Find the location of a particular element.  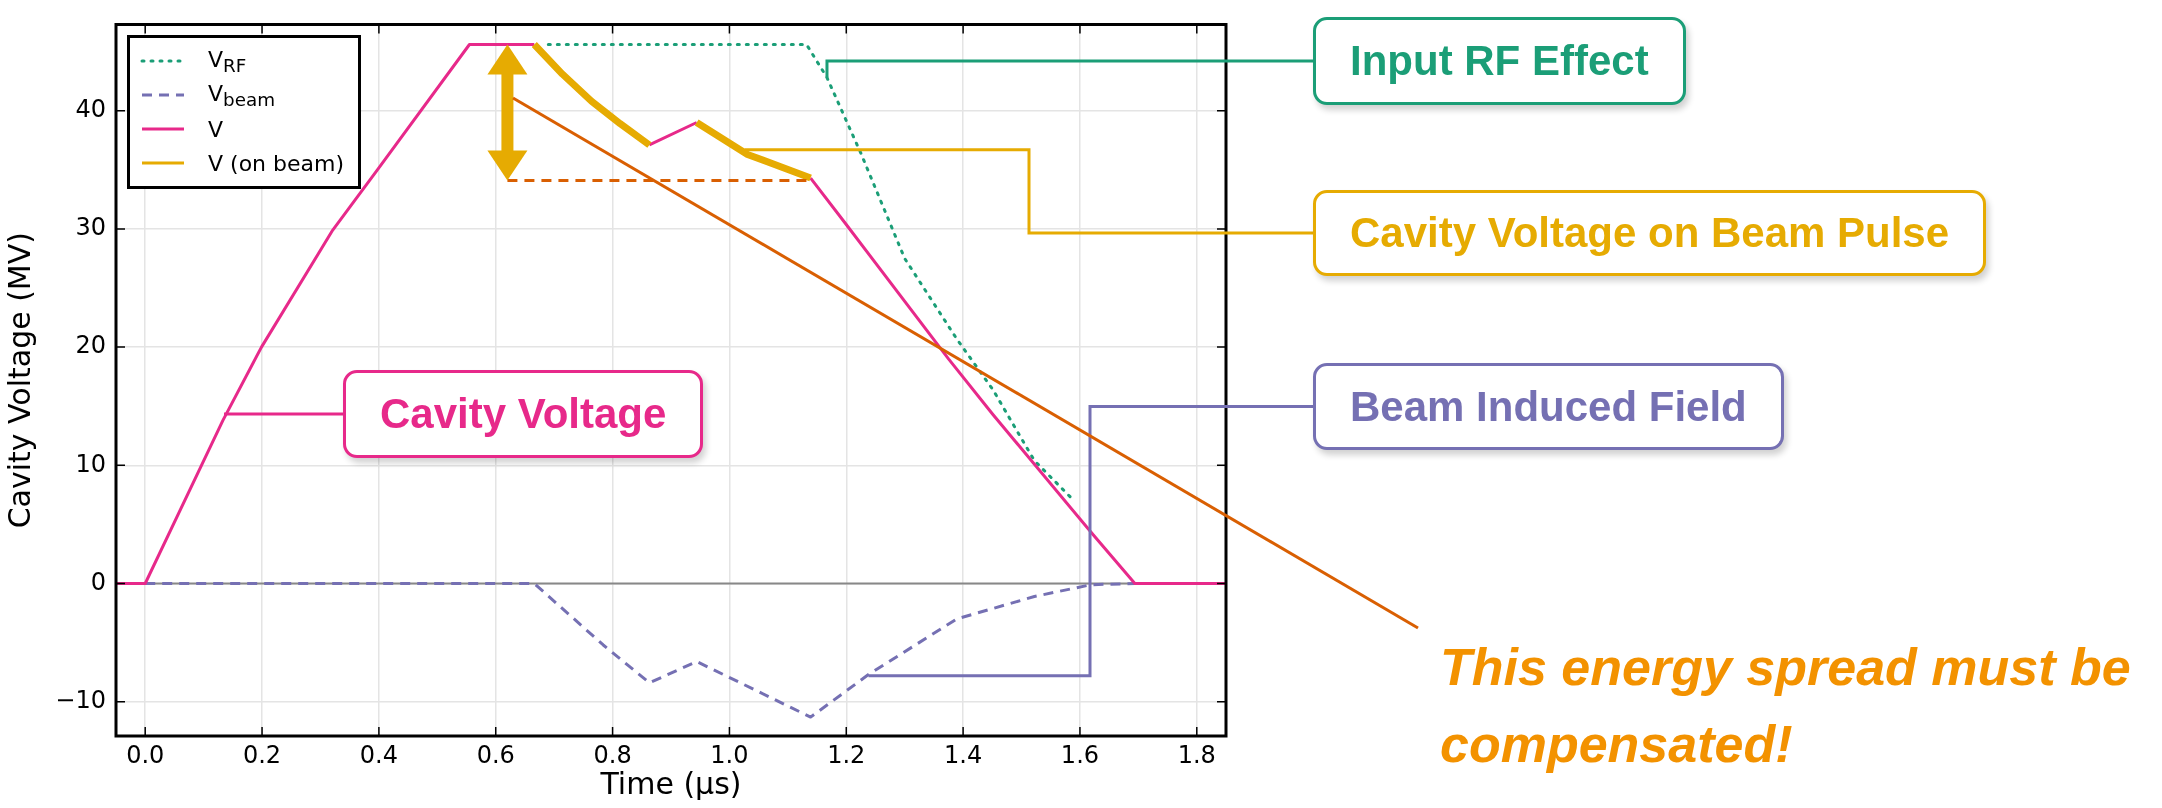

x-tick-label: 0.6 is located at coordinates (495, 754).